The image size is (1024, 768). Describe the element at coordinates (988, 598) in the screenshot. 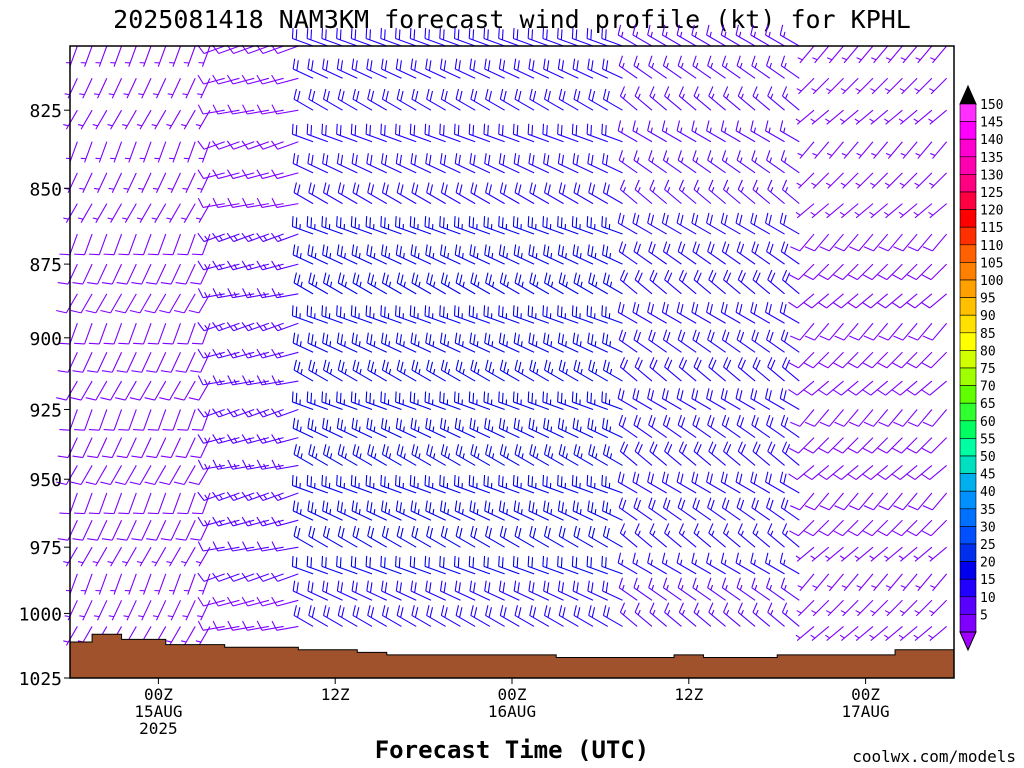

I see `colorbar-level-label: 10` at that location.